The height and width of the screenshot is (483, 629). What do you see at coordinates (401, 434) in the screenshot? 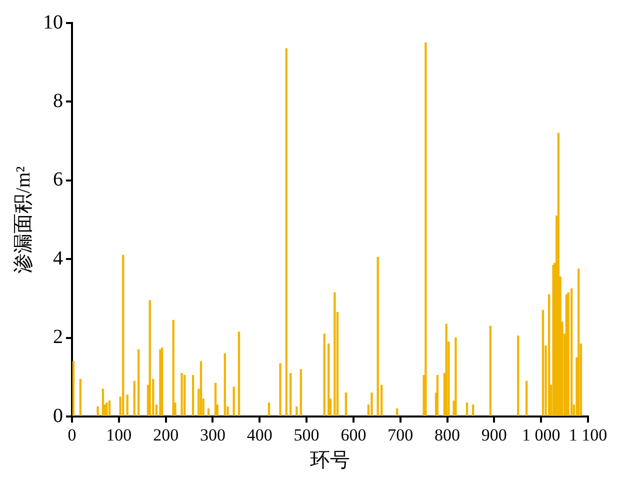
I see `x-tick-label: 700` at bounding box center [401, 434].